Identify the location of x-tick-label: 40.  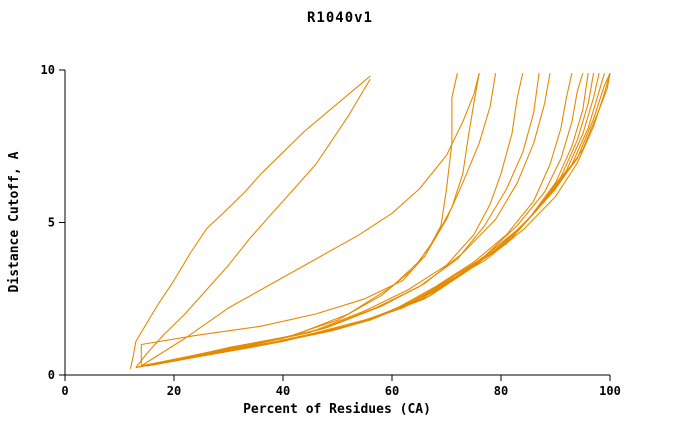
(283, 391).